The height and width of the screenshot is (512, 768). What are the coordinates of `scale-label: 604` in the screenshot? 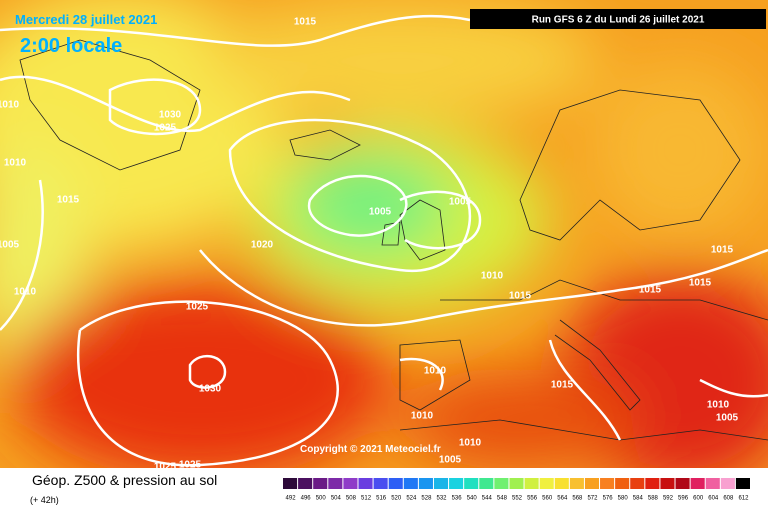 It's located at (713, 499).